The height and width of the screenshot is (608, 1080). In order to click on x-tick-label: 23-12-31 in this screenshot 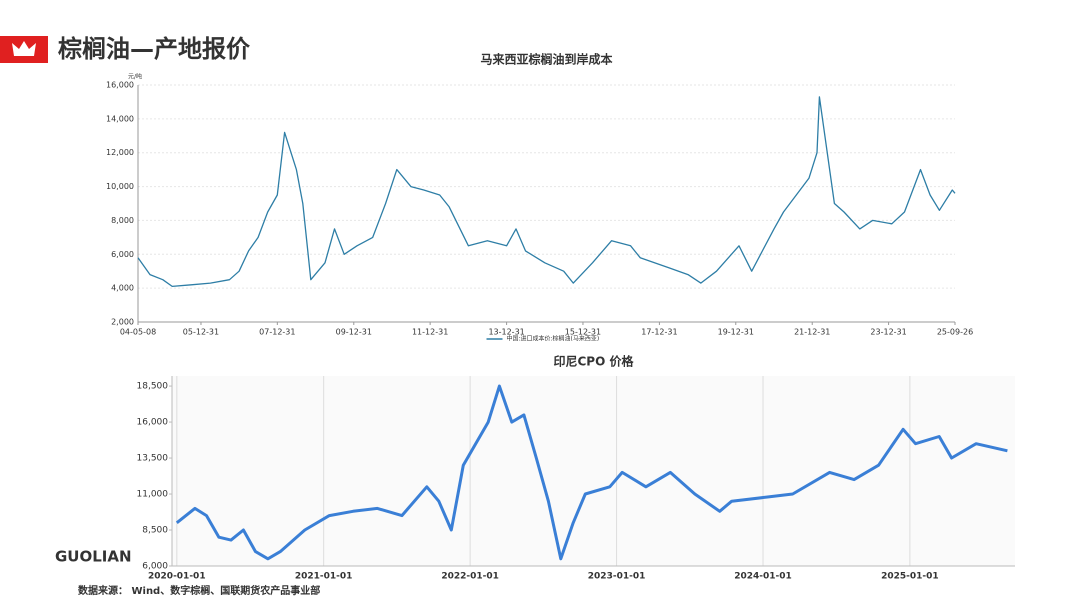, I will do `click(888, 332)`.